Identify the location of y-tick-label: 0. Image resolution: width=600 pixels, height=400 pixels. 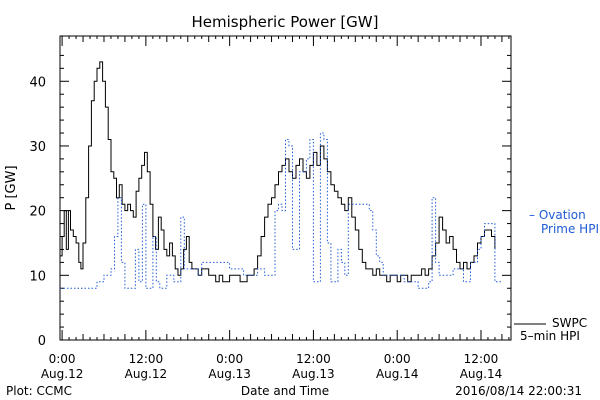
(42, 341).